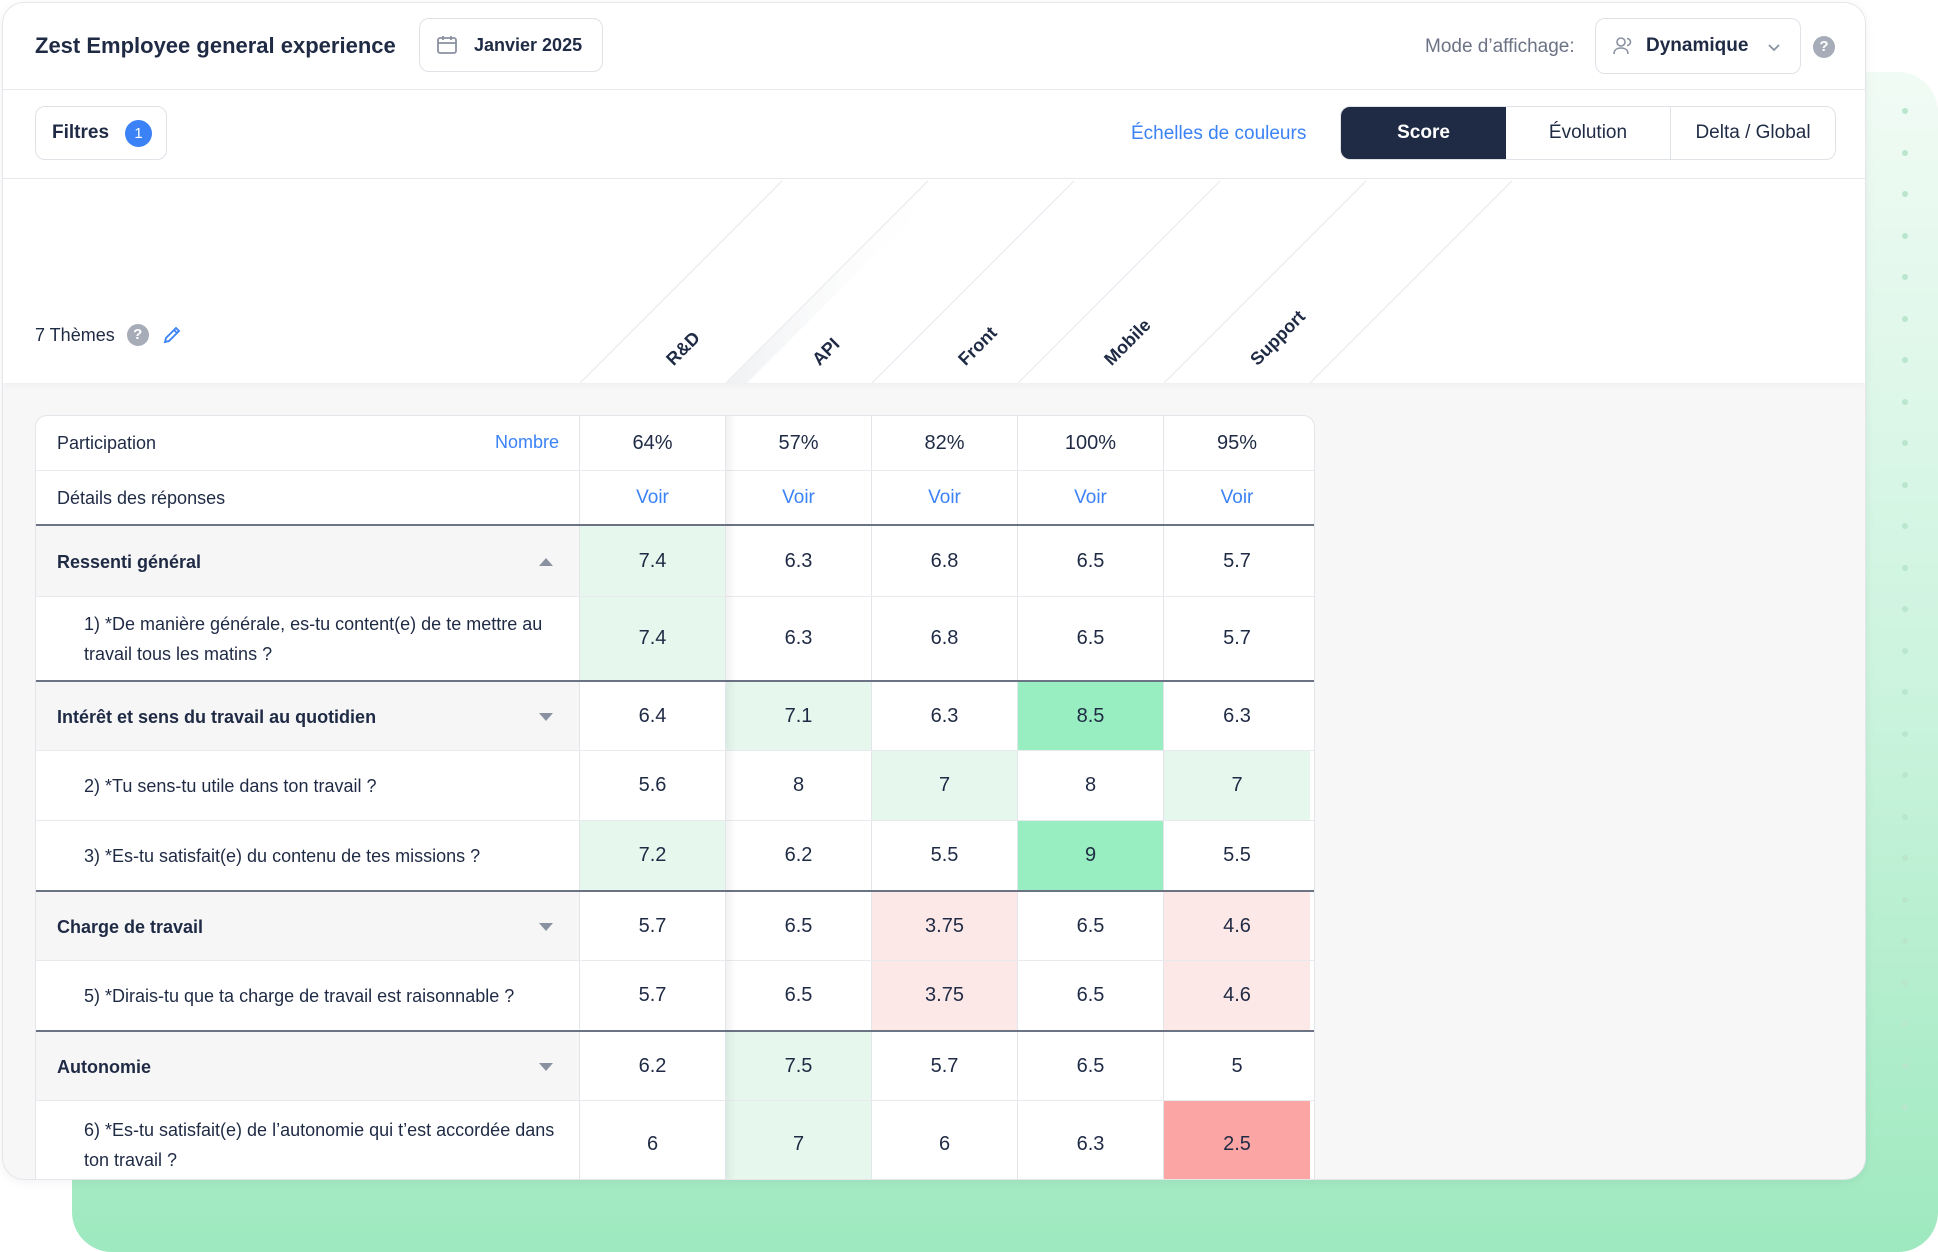  I want to click on meta-row: Participation Nombre 64% 57% 82% 100% 95%, so click(675, 443).